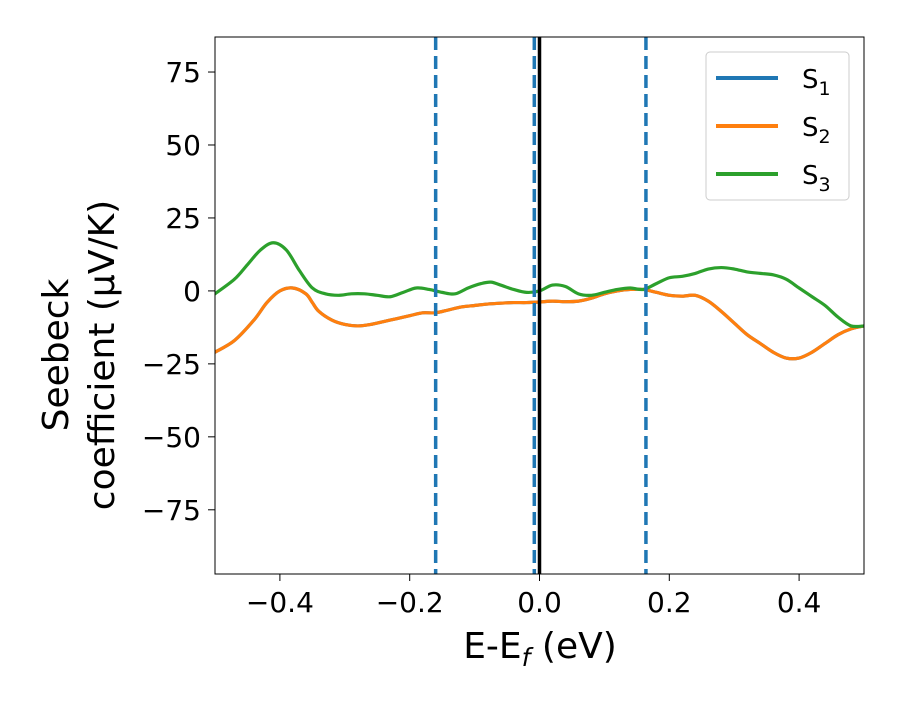 This screenshot has width=900, height=705. What do you see at coordinates (178, 291) in the screenshot?
I see `y-axis-ticks: −75 −50 −25 0 25 50 75` at bounding box center [178, 291].